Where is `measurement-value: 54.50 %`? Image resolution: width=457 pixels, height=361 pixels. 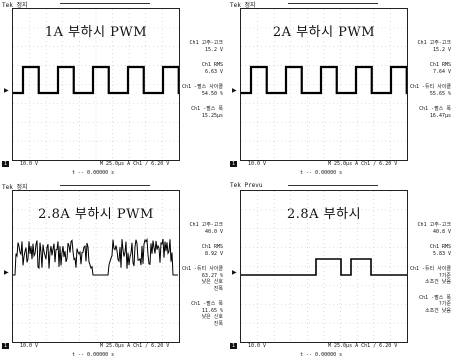 measurement-value: 54.50 % is located at coordinates (212, 93).